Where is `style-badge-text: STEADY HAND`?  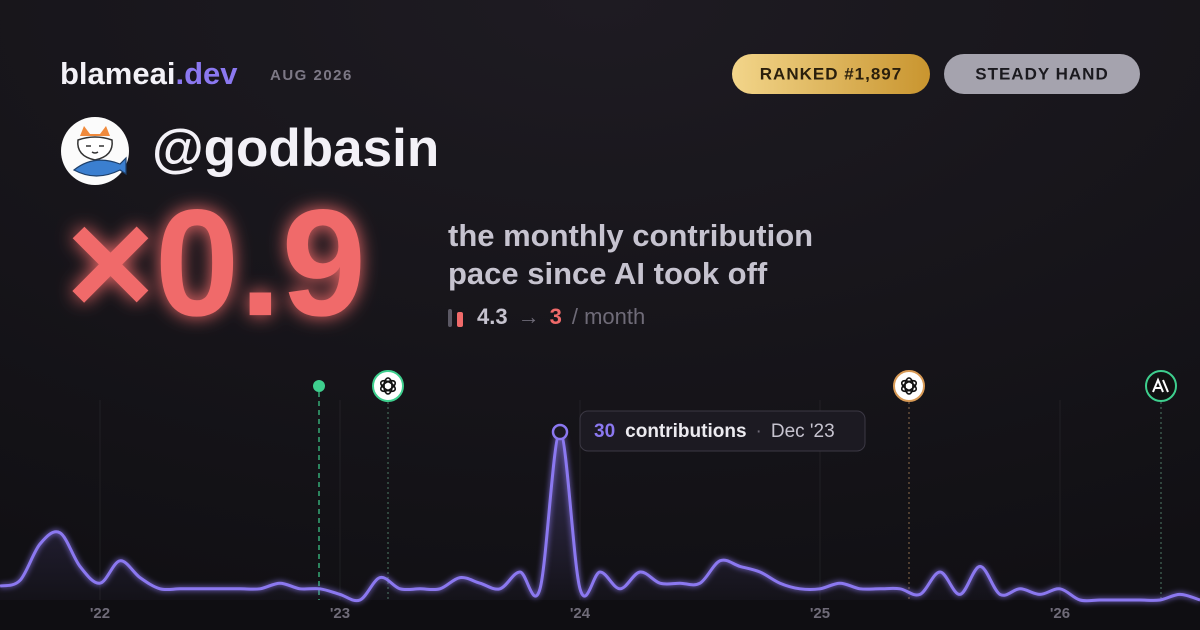 style-badge-text: STEADY HAND is located at coordinates (1041, 73).